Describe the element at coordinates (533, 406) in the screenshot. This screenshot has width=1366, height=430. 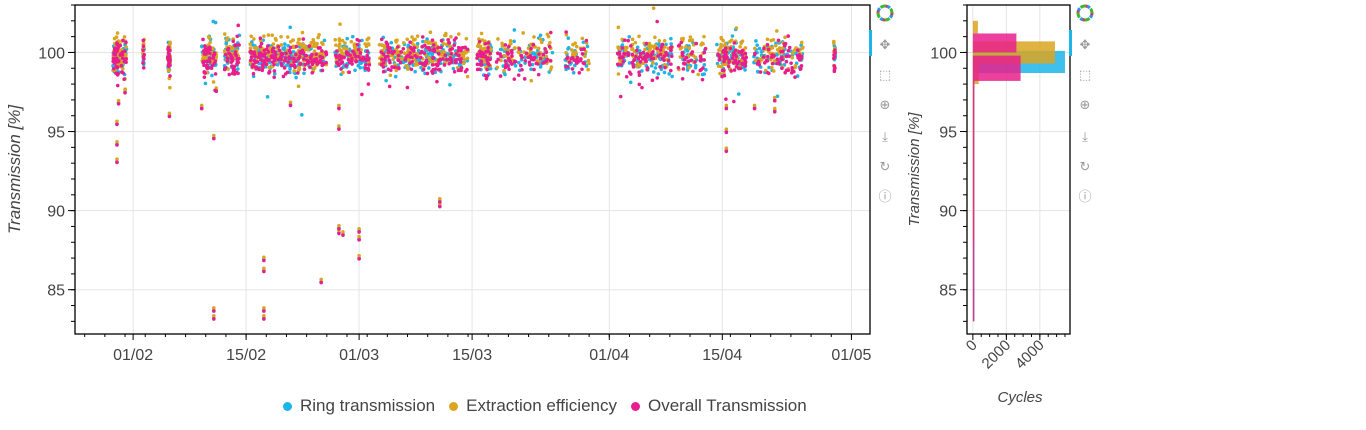
I see `legend-item-extraction: Extraction efficiency` at that location.